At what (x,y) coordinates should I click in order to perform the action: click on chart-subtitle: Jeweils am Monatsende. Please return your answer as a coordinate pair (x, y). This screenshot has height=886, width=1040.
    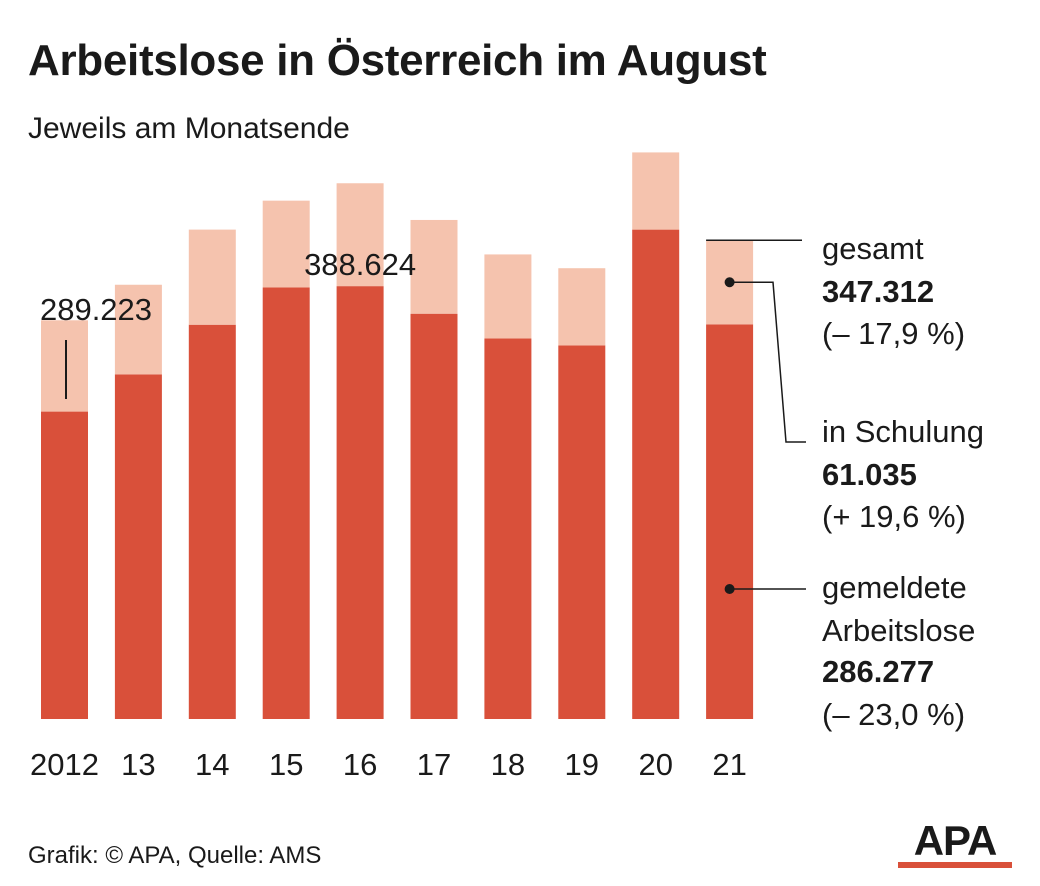
    Looking at the image, I should click on (189, 128).